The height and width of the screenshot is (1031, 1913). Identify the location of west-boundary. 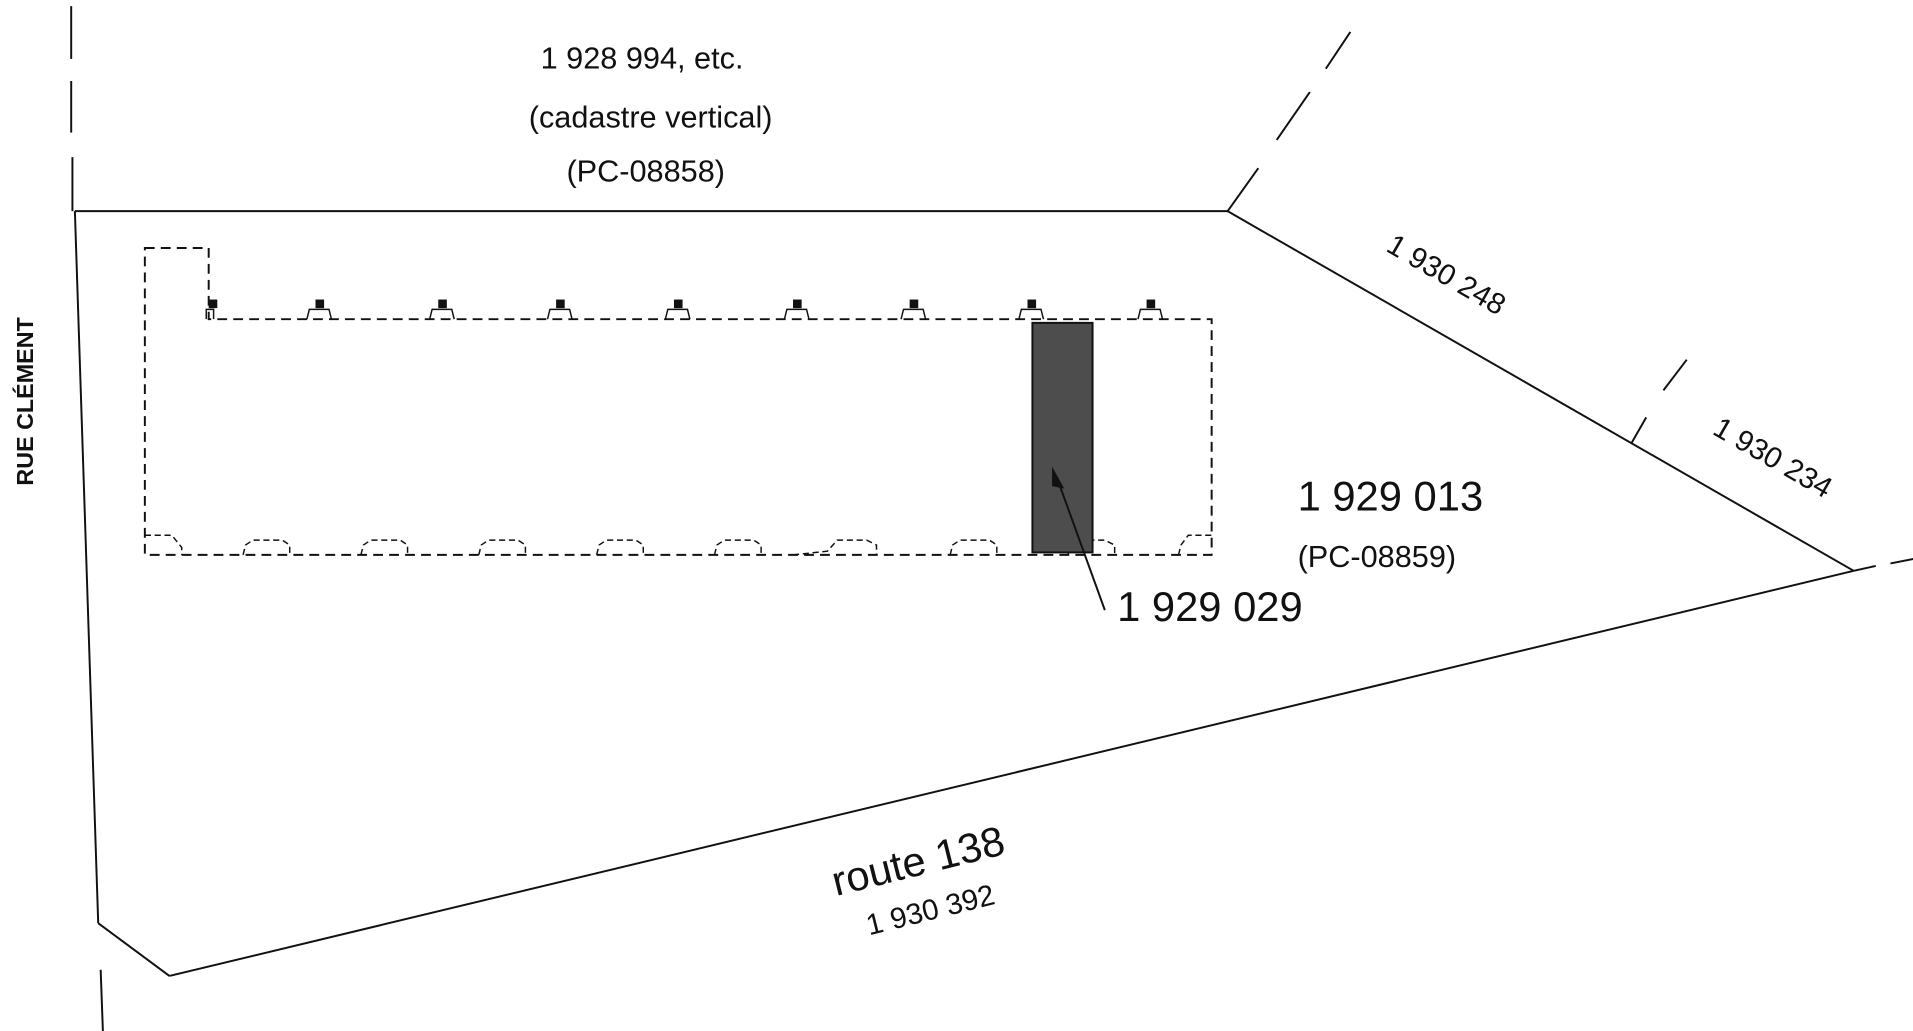
(87, 518).